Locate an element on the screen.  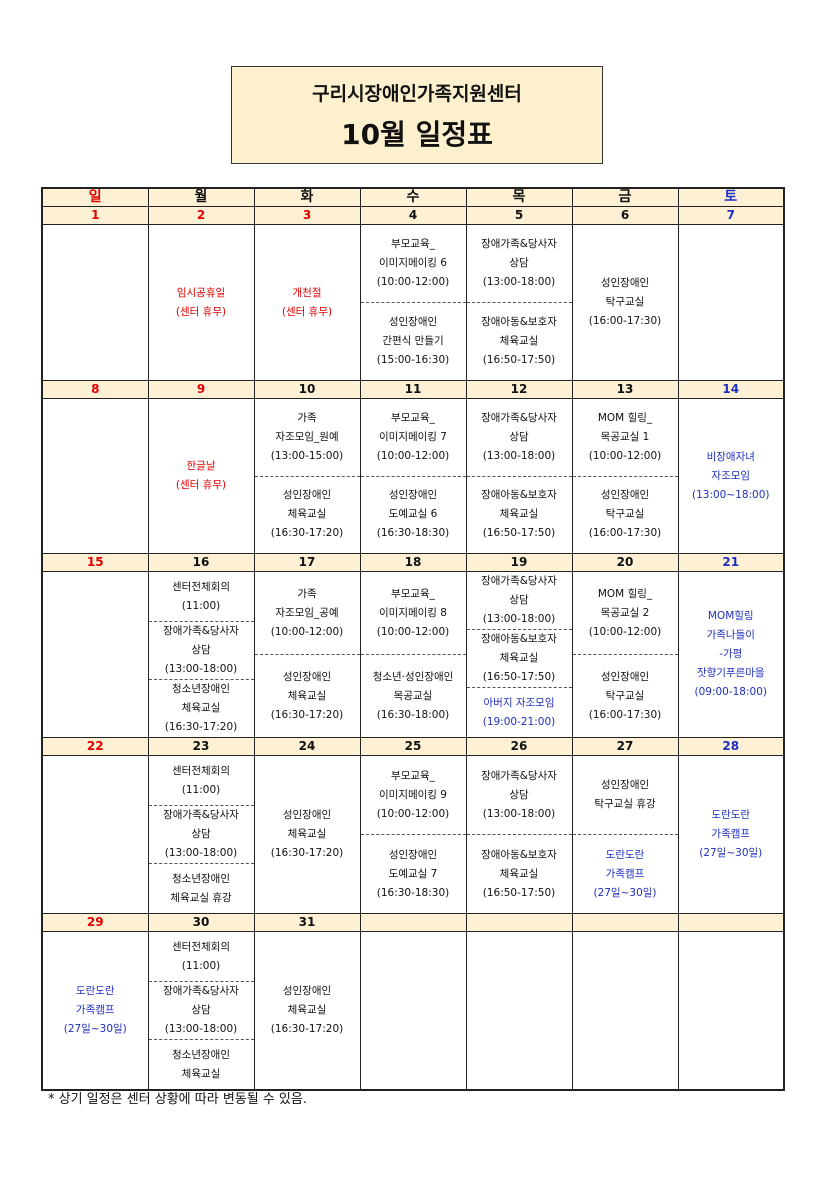
event: 청소년장애인 체육교실 is located at coordinates (201, 1064).